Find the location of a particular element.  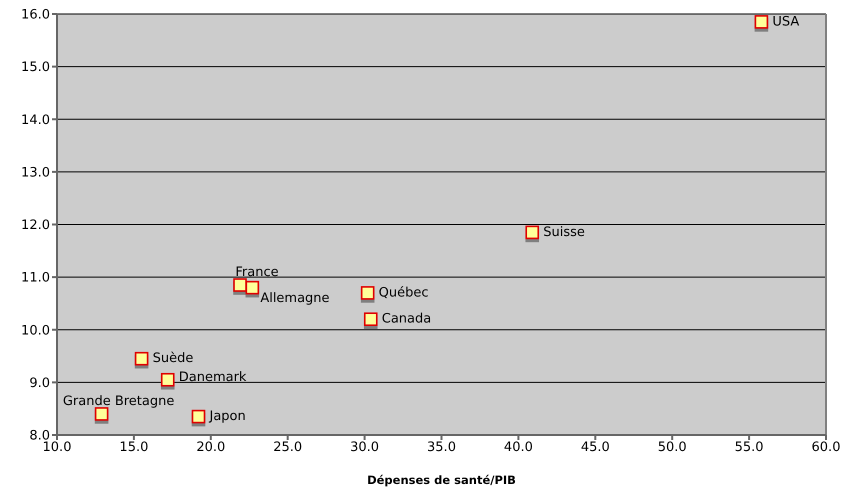

annotation: Suède is located at coordinates (173, 358).